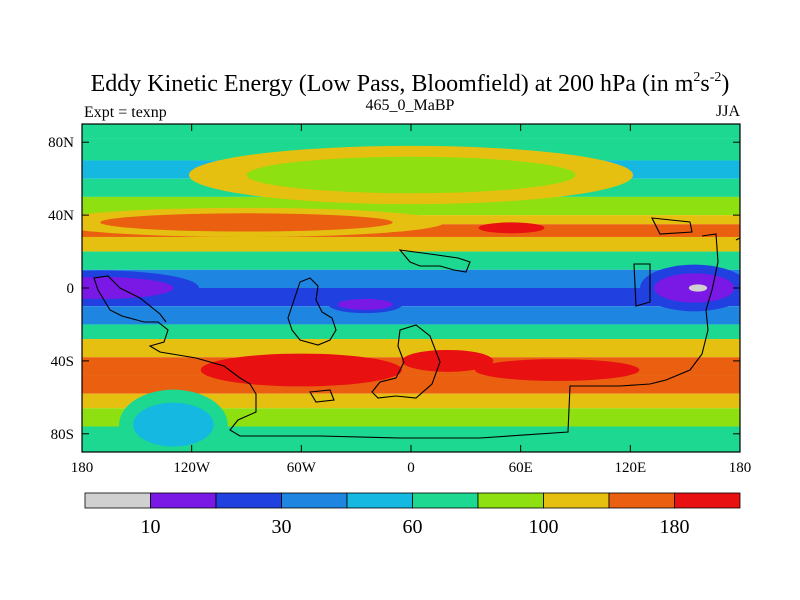 The image size is (800, 600). Describe the element at coordinates (173, 424) in the screenshot. I see `southern-minimum` at that location.